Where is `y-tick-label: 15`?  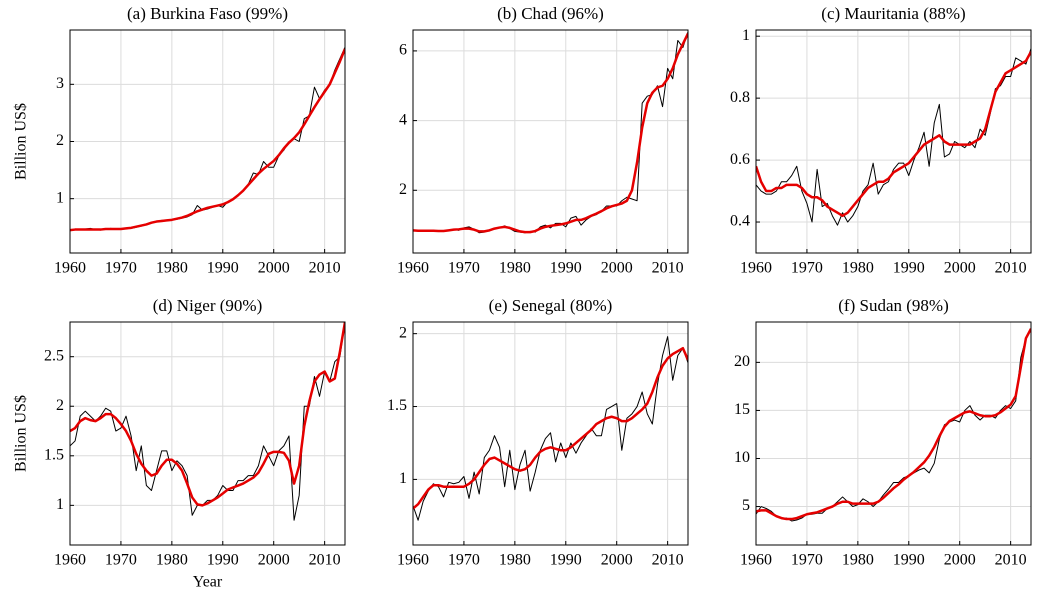
y-tick-label: 15 is located at coordinates (742, 409).